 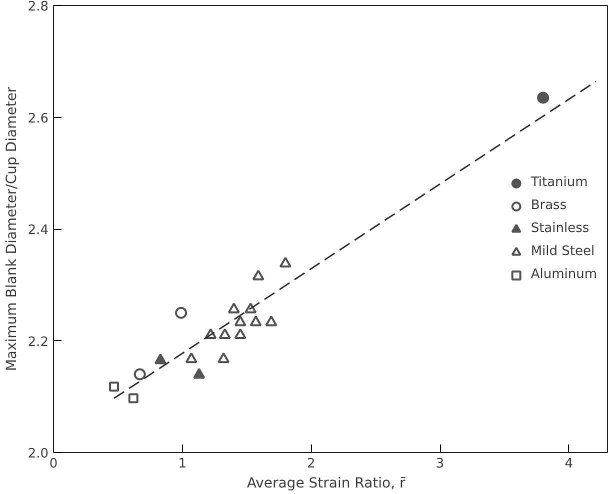 I want to click on y-tick-label: 2.6, so click(x=38, y=118).